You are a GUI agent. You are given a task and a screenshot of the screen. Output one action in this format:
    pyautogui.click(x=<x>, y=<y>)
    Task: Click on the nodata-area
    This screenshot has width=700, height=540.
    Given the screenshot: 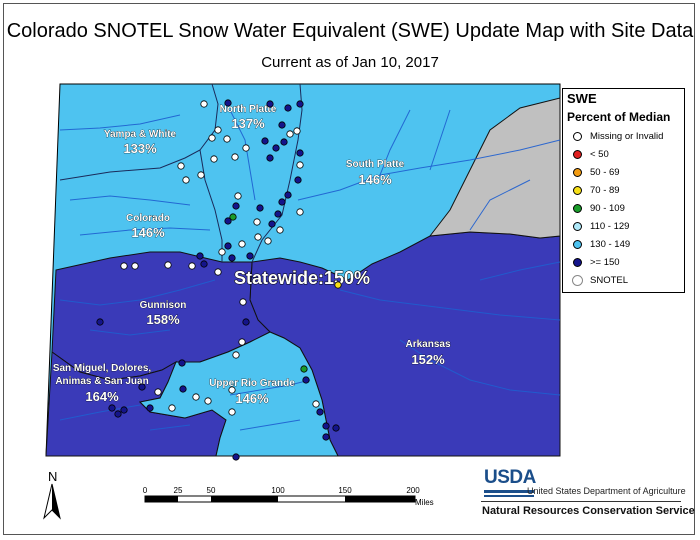 What is the action you would take?
    pyautogui.click(x=494, y=168)
    